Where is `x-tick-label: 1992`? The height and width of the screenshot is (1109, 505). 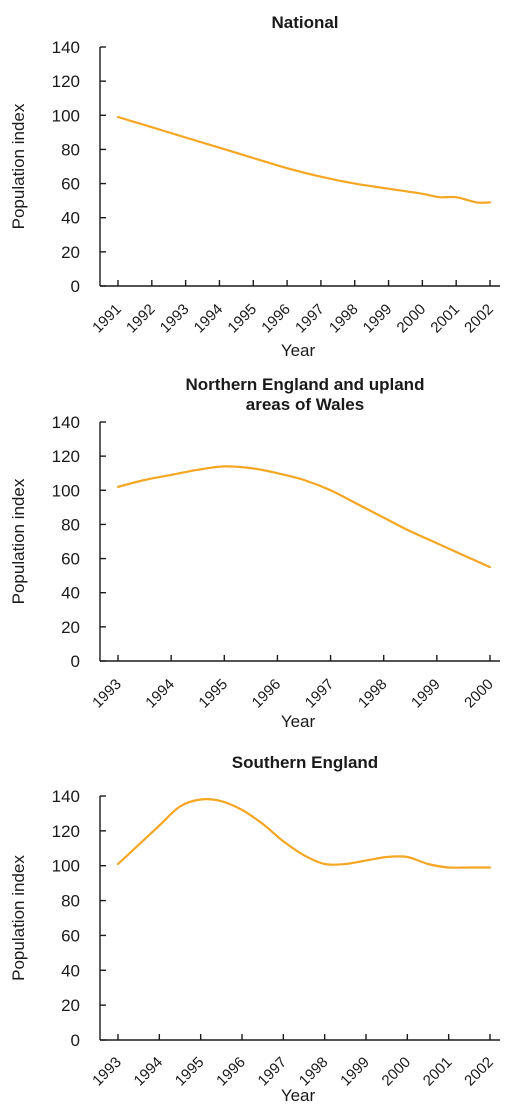
x-tick-label: 1992 is located at coordinates (141, 319).